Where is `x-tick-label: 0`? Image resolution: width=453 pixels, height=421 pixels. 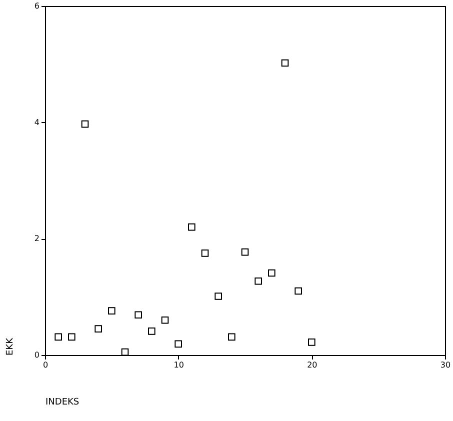
x-tick-label: 0 is located at coordinates (45, 365).